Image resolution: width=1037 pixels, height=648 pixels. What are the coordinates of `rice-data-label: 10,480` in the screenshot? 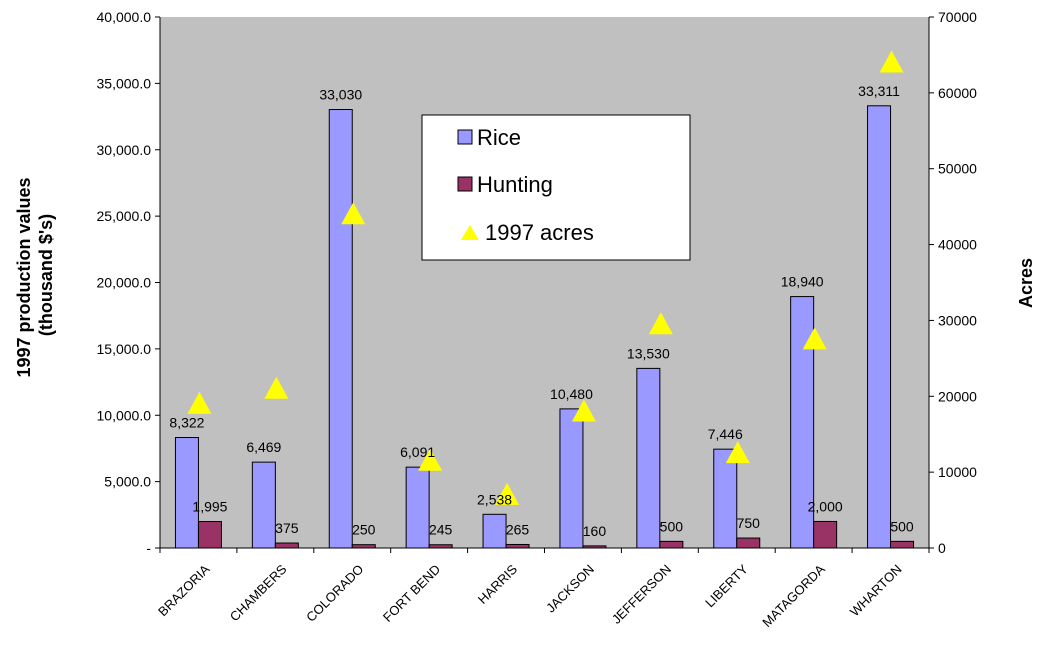 It's located at (571, 394).